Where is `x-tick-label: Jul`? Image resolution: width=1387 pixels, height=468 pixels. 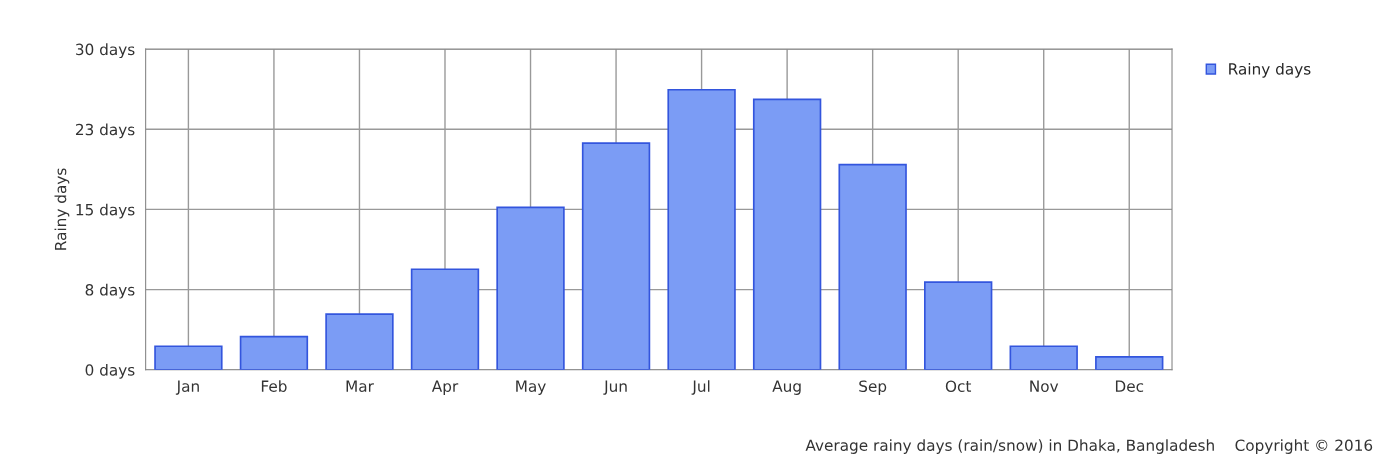 x-tick-label: Jul is located at coordinates (700, 387).